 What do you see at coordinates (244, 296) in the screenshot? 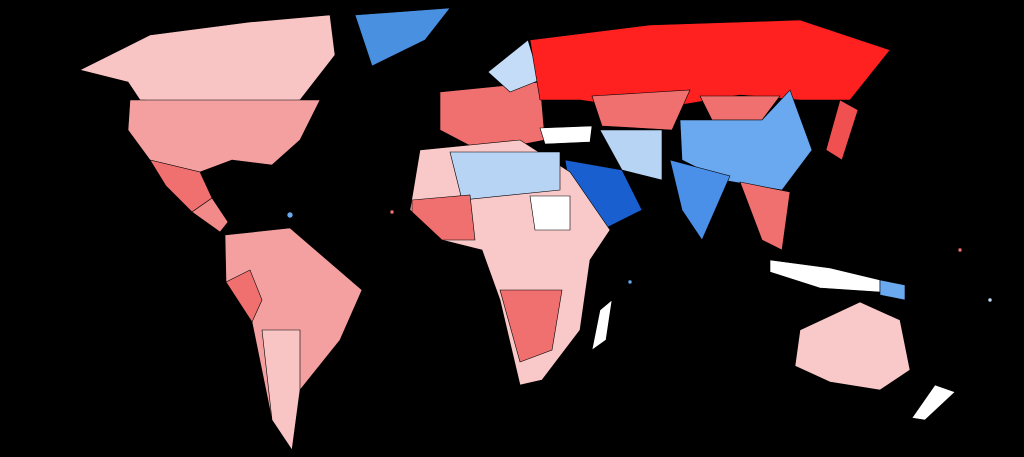
I see `peru` at bounding box center [244, 296].